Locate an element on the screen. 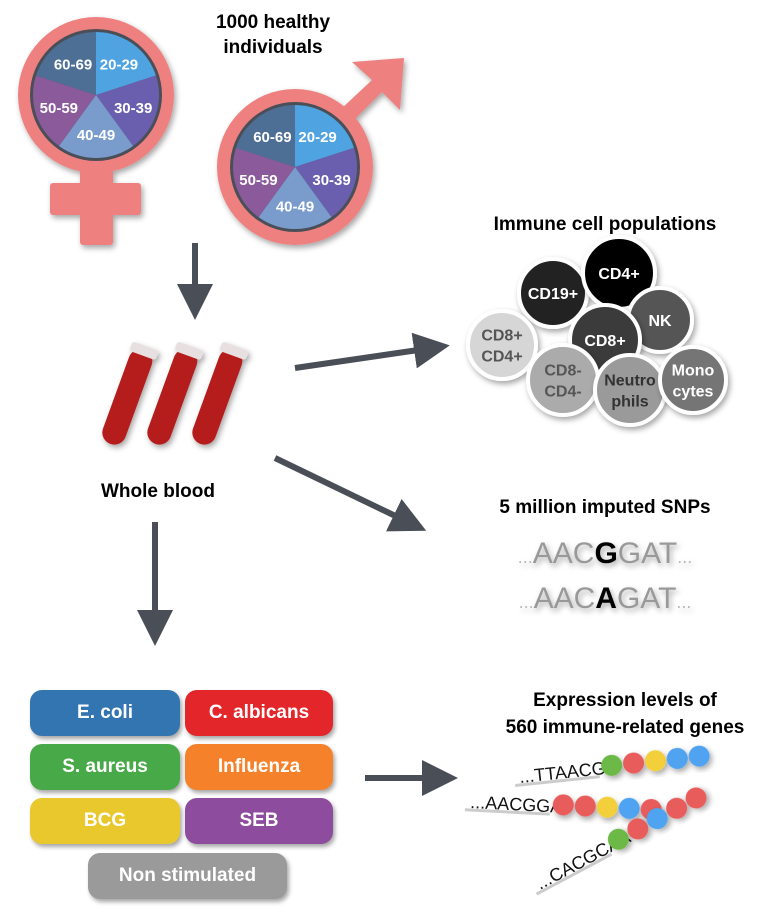 This screenshot has width=771, height=922. seq1-variant: G is located at coordinates (605, 553).